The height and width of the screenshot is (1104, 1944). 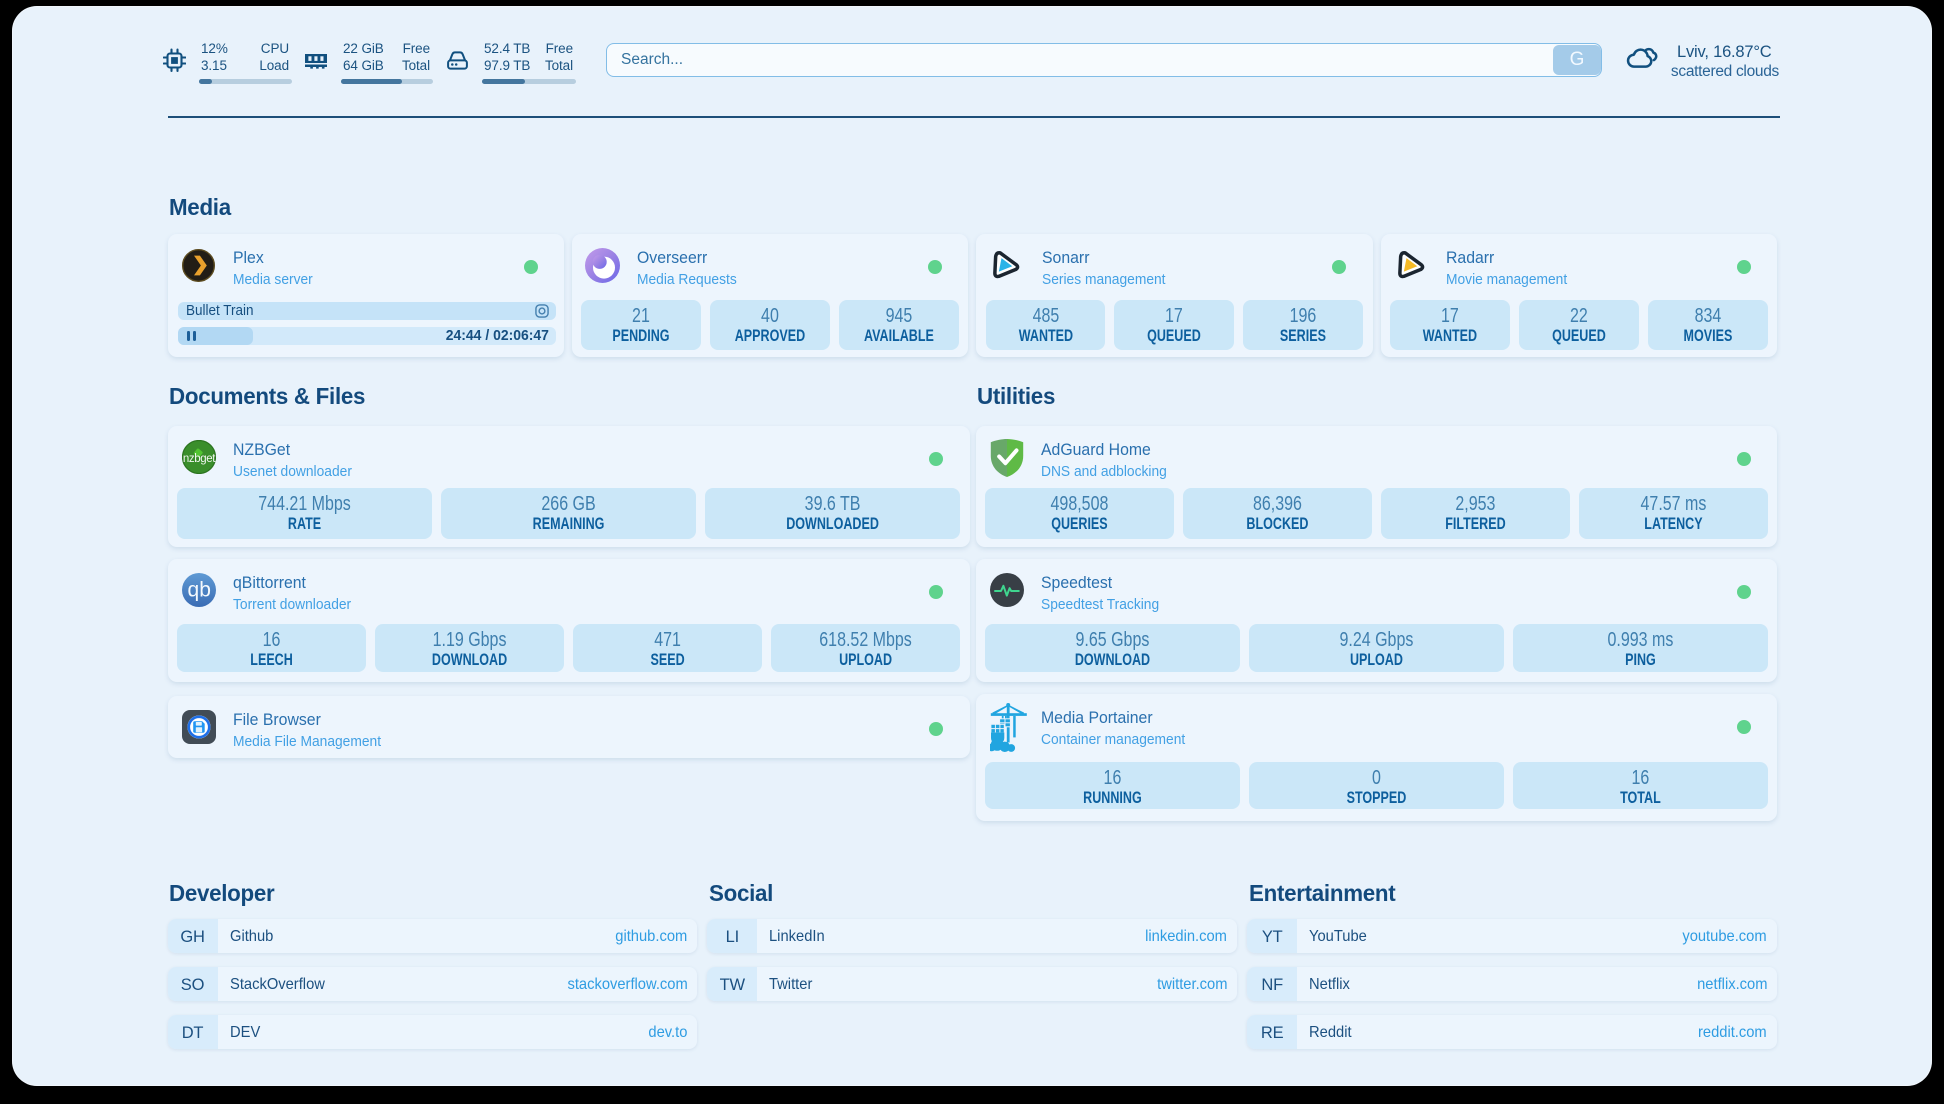 I want to click on svg-text: qb, so click(x=198, y=590).